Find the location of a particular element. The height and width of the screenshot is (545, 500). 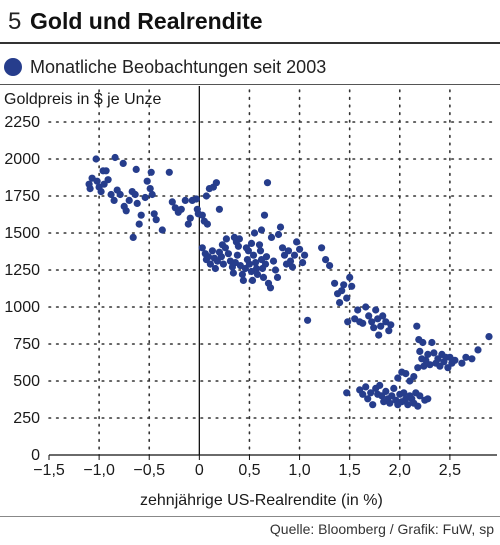

y-tick-label: 250 is located at coordinates (26, 418).